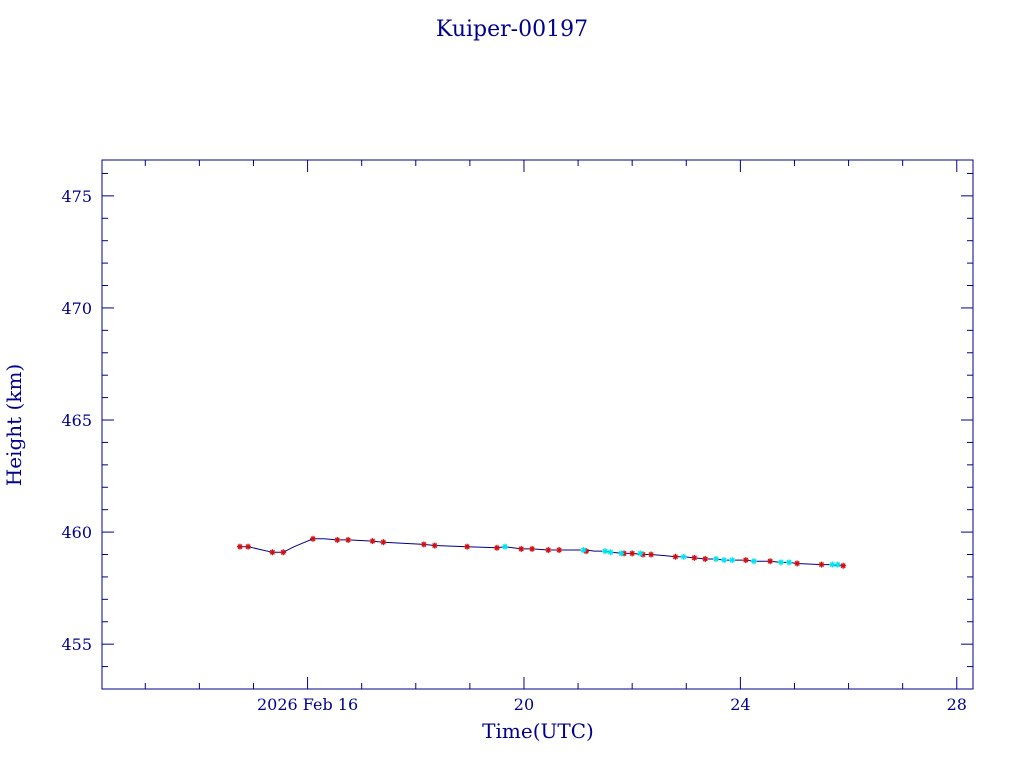 The image size is (1024, 768). I want to click on y-tick-label: 470, so click(76, 308).